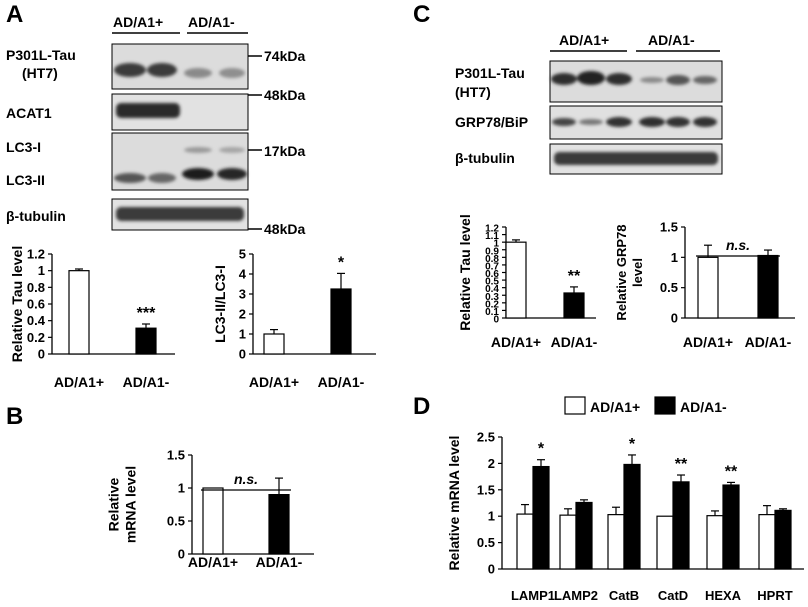  I want to click on marker-48kda-a: 48kDa, so click(284, 95).